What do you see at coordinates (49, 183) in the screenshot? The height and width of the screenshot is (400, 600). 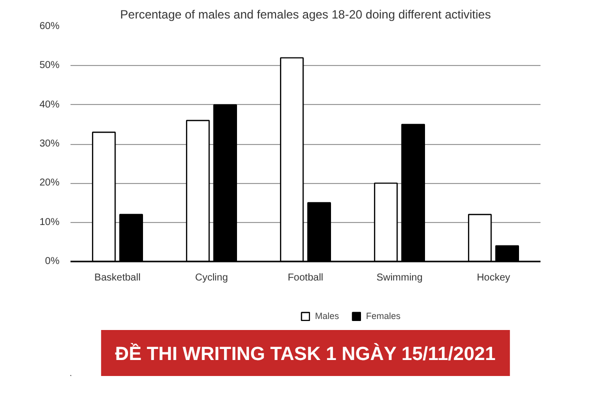 I see `y-tick-label: 20%` at bounding box center [49, 183].